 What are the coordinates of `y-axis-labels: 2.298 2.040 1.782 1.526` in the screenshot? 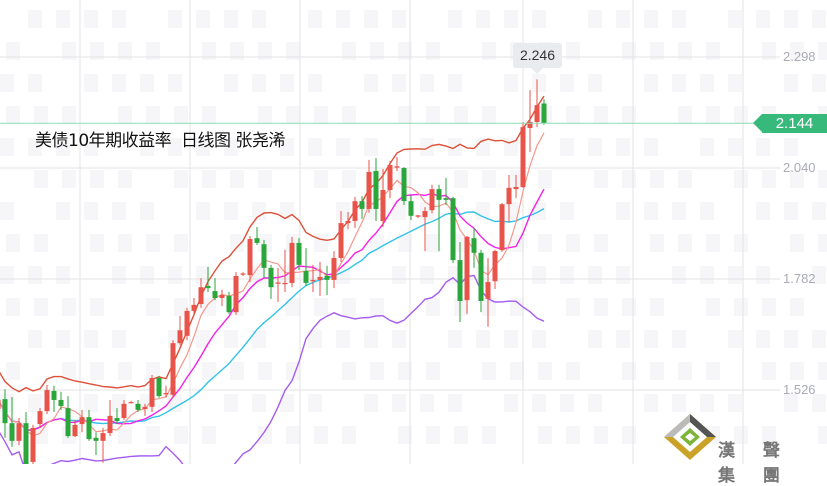 It's located at (799, 223).